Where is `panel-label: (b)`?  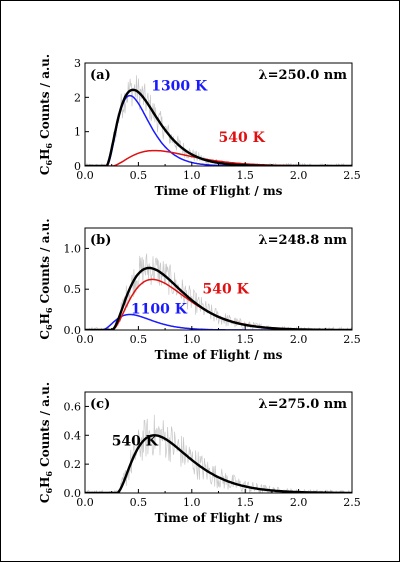 panel-label: (b) is located at coordinates (100, 240).